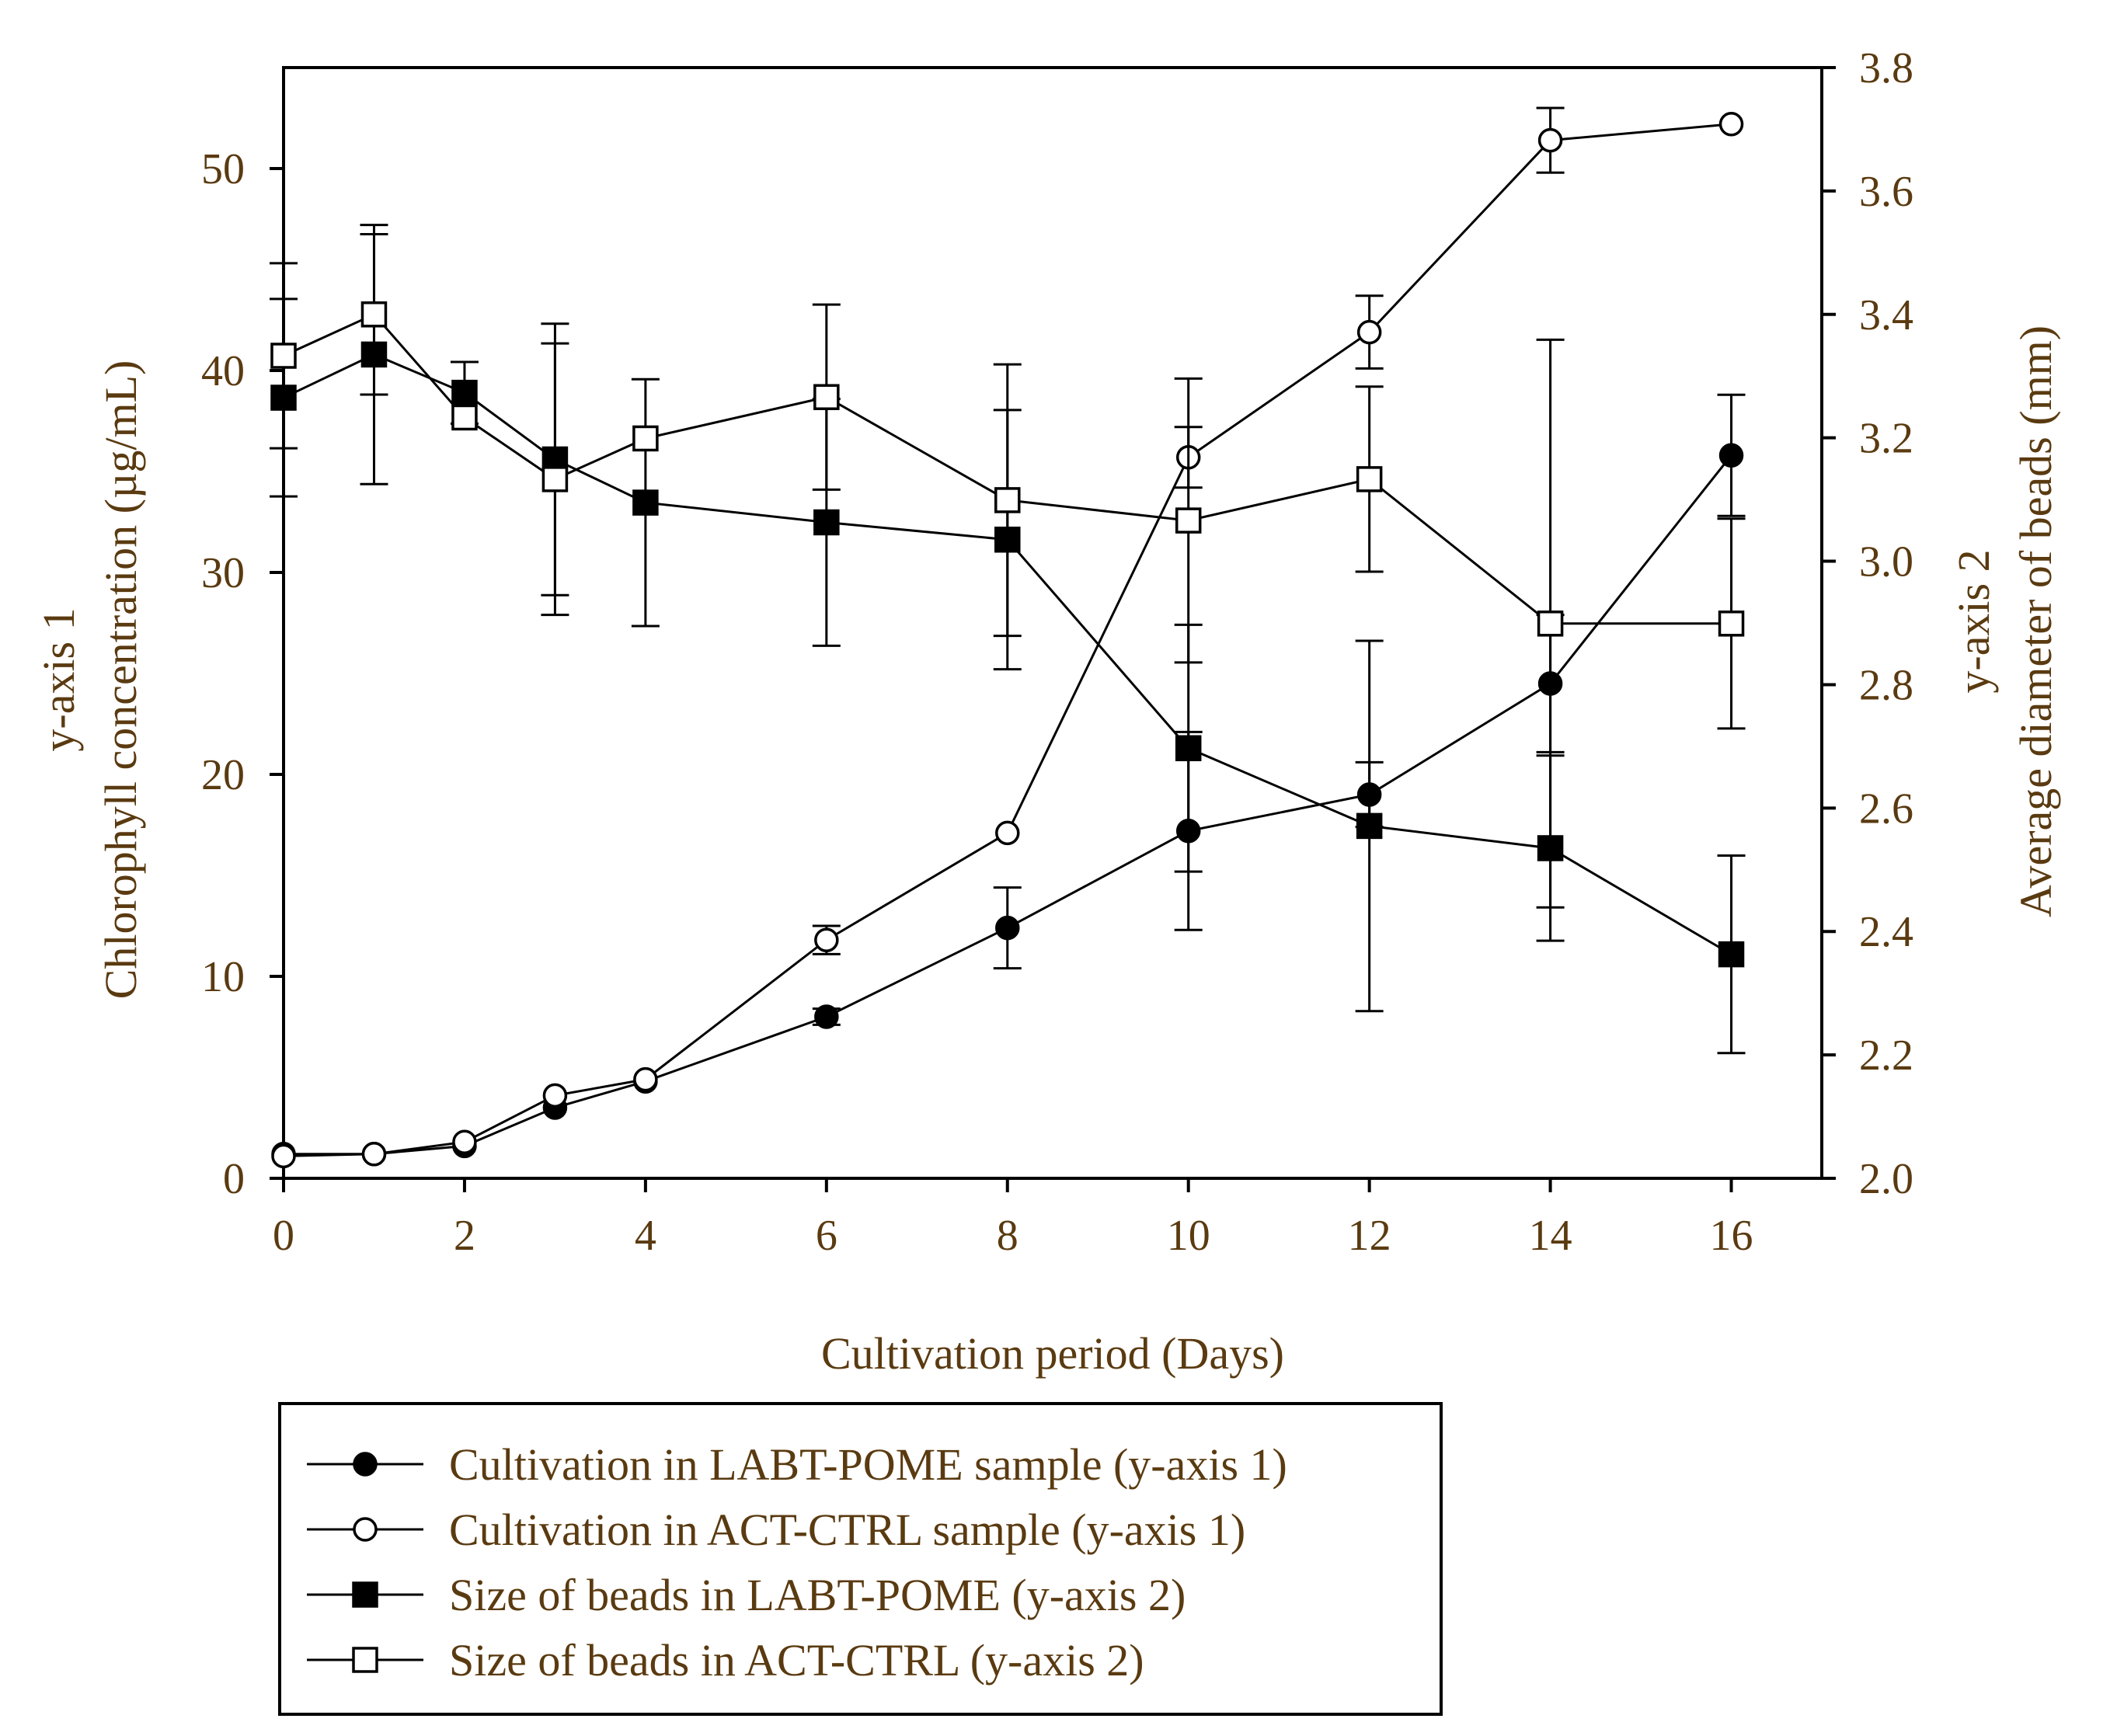 The image size is (2124, 1736). I want to click on y1-tick-label: 30, so click(223, 573).